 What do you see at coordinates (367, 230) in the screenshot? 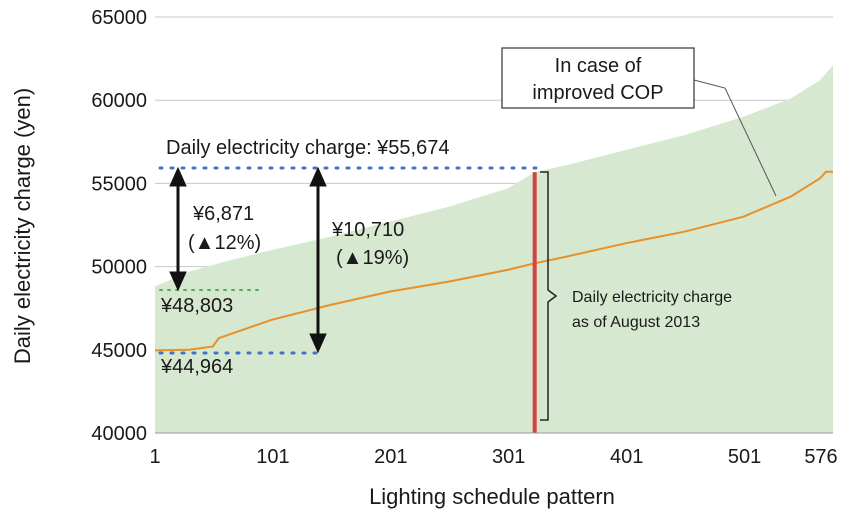
I see `diff2-amount-label: ¥10,710` at bounding box center [367, 230].